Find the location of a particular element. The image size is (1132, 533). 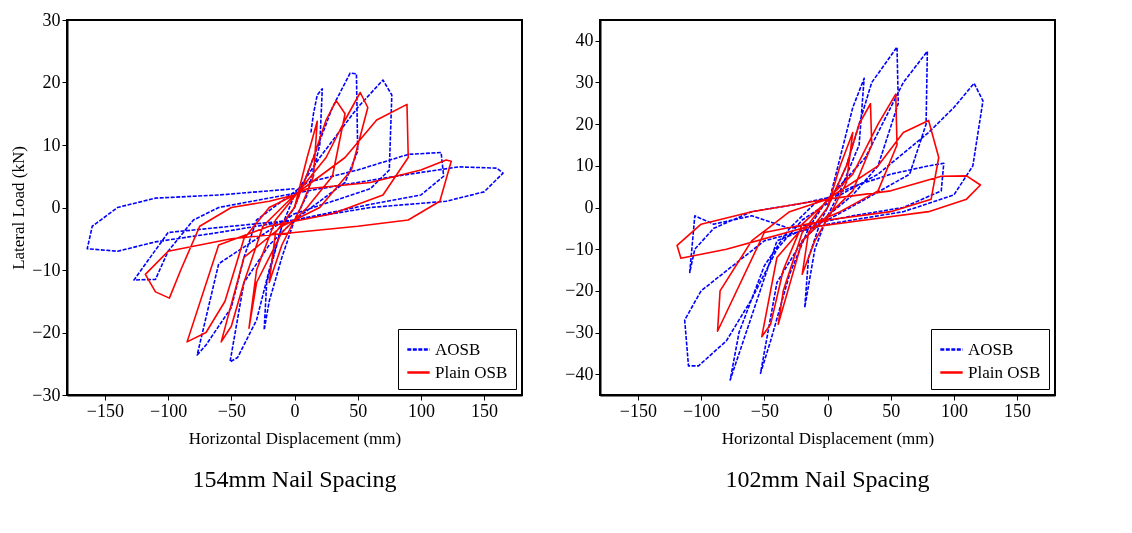

y-axis-title: Lateral Load (kN) is located at coordinates (19, 208).